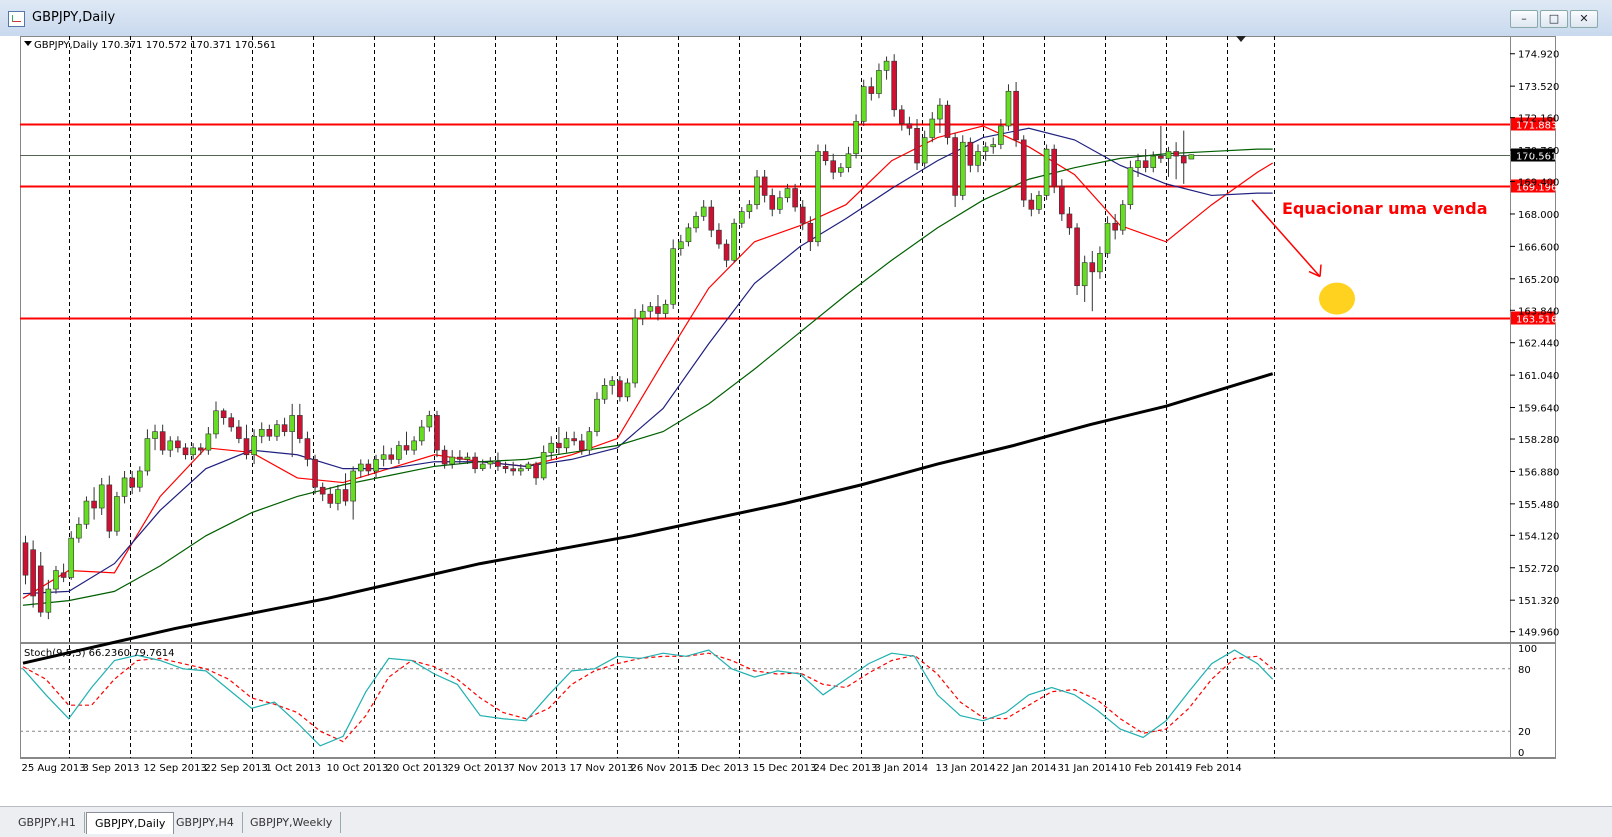  What do you see at coordinates (1538, 409) in the screenshot?
I see `y-tick-label: 159.640` at bounding box center [1538, 409].